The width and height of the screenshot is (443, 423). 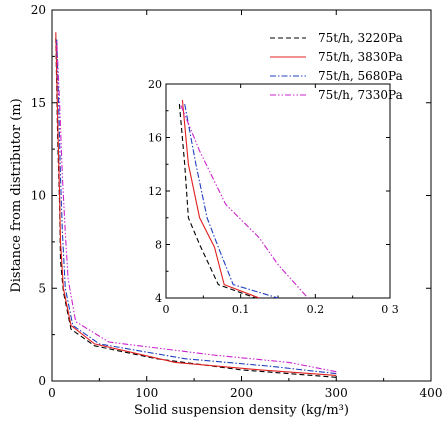 I want to click on inset-x-tick-label: 0.1, so click(x=241, y=309).